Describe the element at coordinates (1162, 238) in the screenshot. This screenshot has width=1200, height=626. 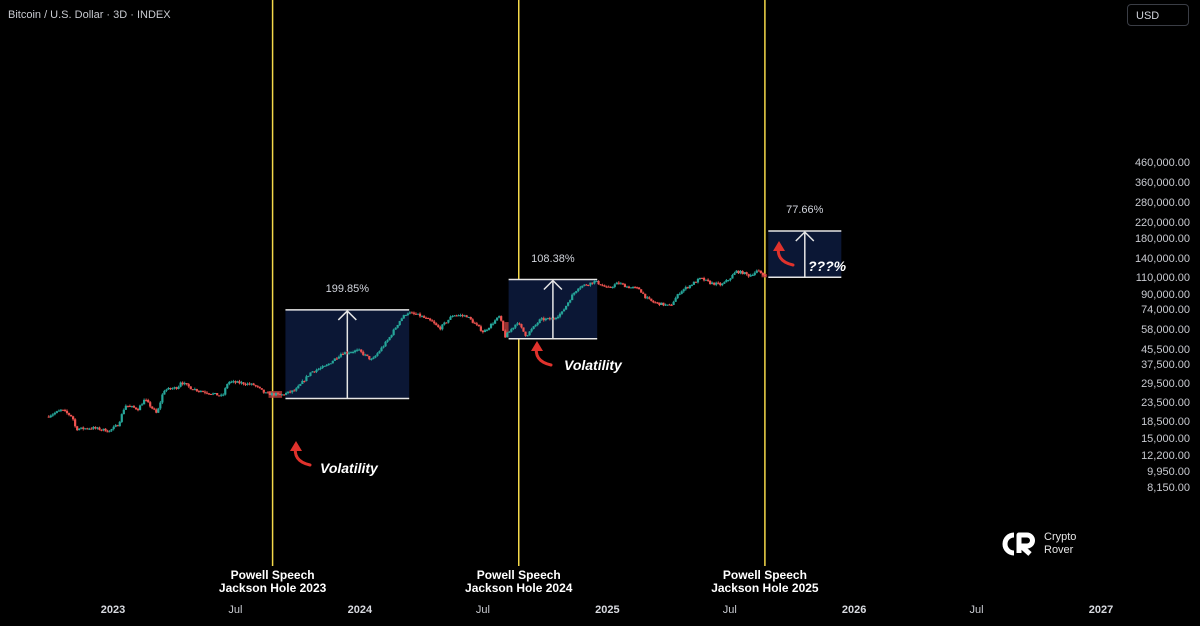
I see `y-tick-label: 180,000.00` at that location.